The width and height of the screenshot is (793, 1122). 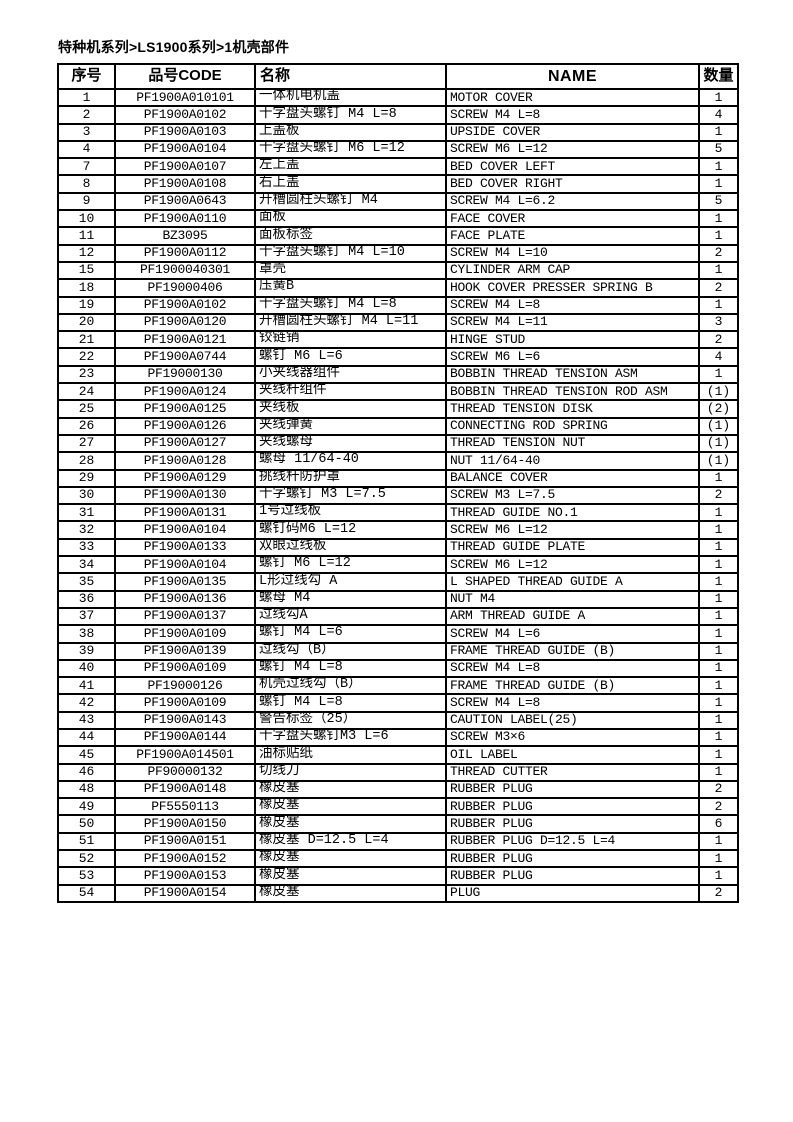 I want to click on row-name-cn: 十字盘头螺钉 M4 L=10, so click(x=350, y=253).